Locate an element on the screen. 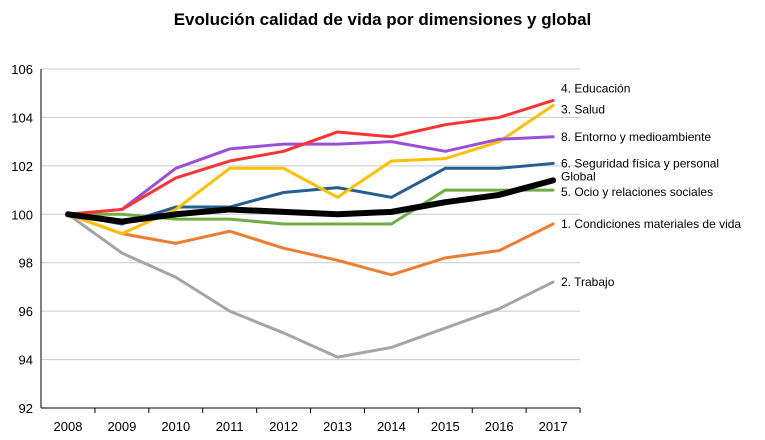 The height and width of the screenshot is (440, 765). x-tick-label: 2012 is located at coordinates (283, 426).